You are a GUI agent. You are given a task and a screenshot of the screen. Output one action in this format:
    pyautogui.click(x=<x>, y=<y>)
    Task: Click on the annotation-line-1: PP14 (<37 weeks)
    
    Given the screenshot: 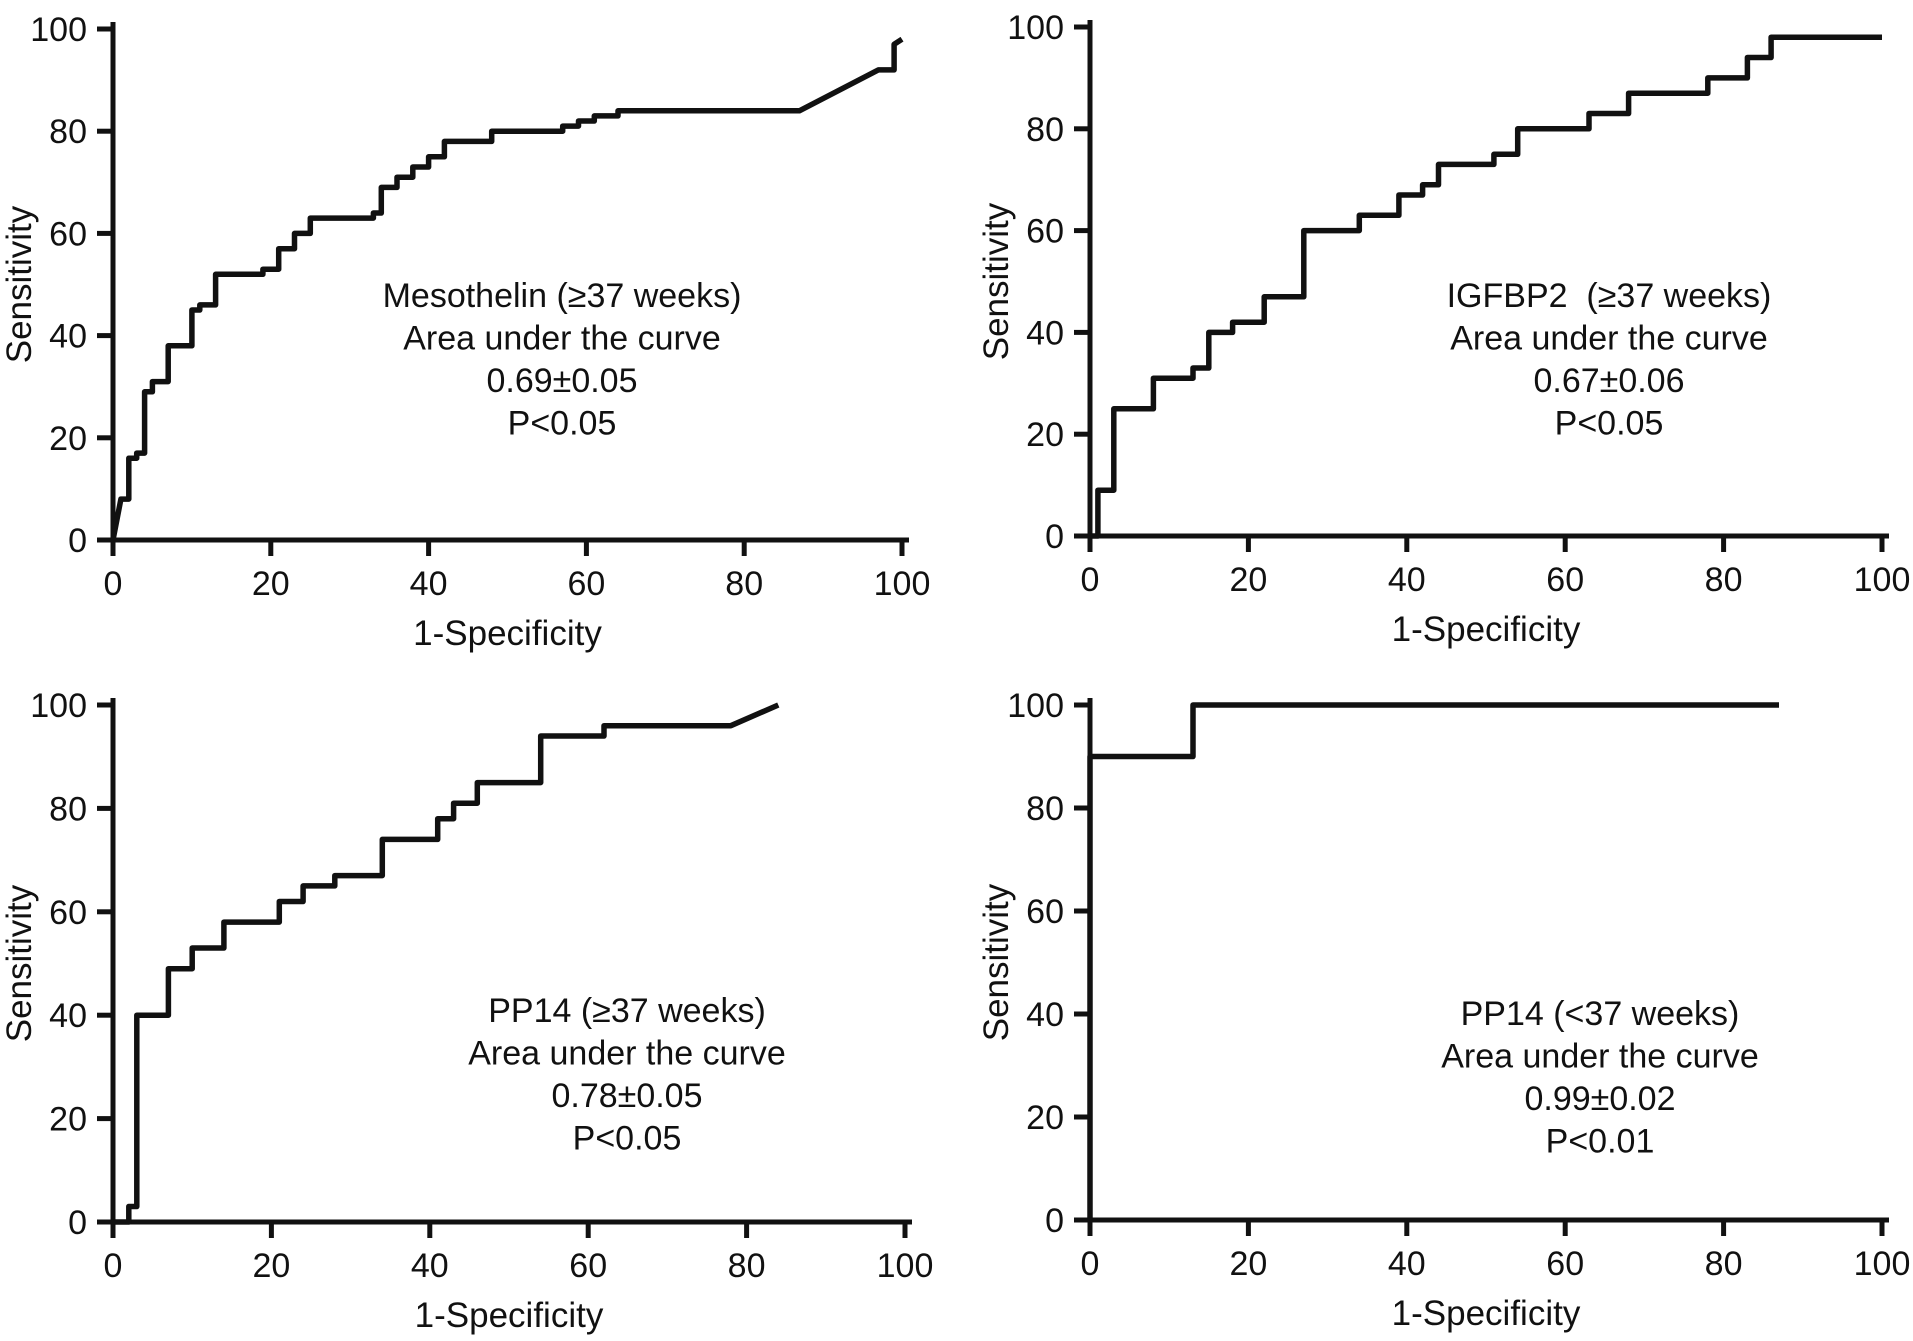 What is the action you would take?
    pyautogui.click(x=1600, y=1014)
    